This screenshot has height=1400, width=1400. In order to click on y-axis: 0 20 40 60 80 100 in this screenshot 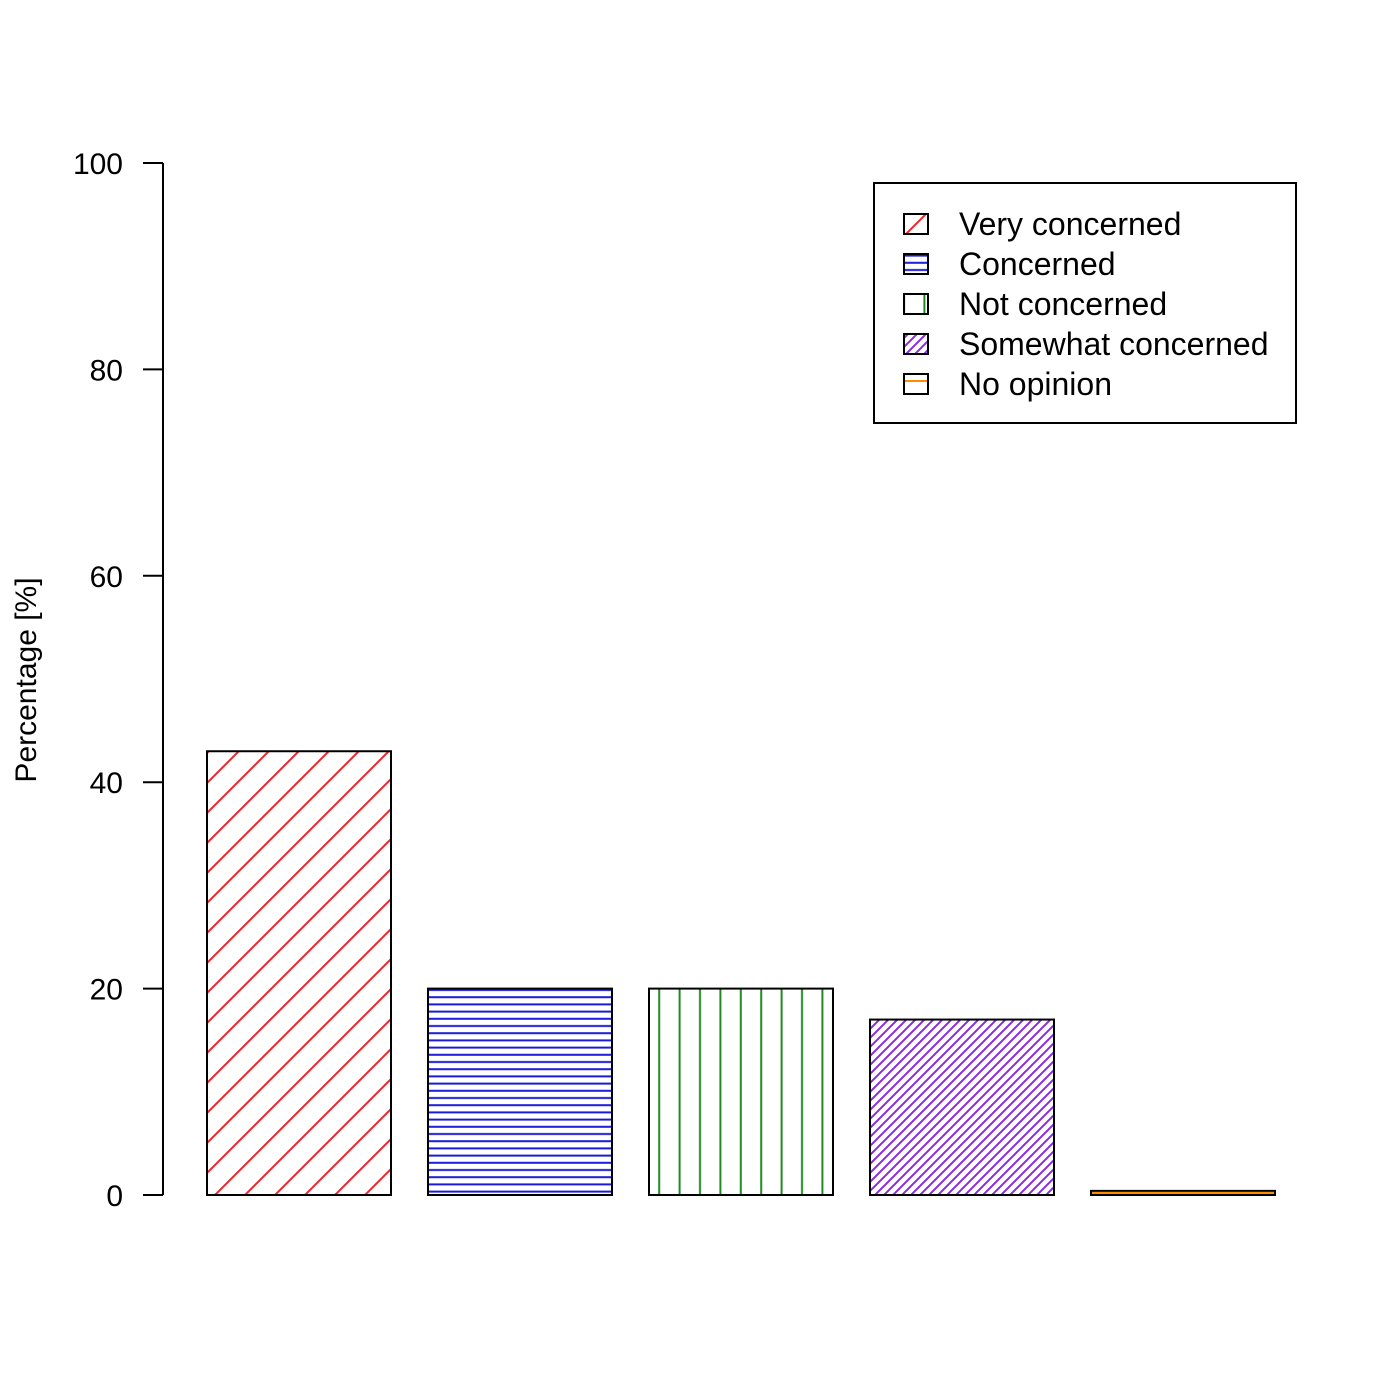, I will do `click(118, 680)`.